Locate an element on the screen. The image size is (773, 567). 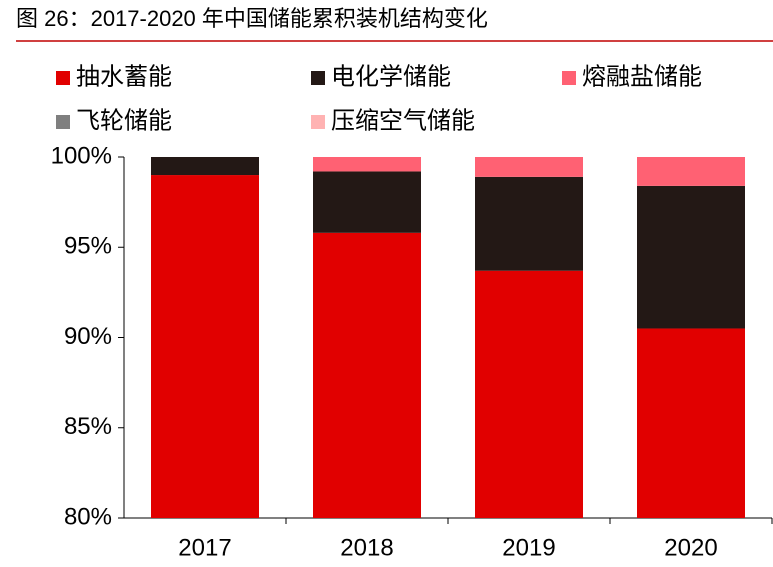
y-tick-label: 100% is located at coordinates (81, 155).